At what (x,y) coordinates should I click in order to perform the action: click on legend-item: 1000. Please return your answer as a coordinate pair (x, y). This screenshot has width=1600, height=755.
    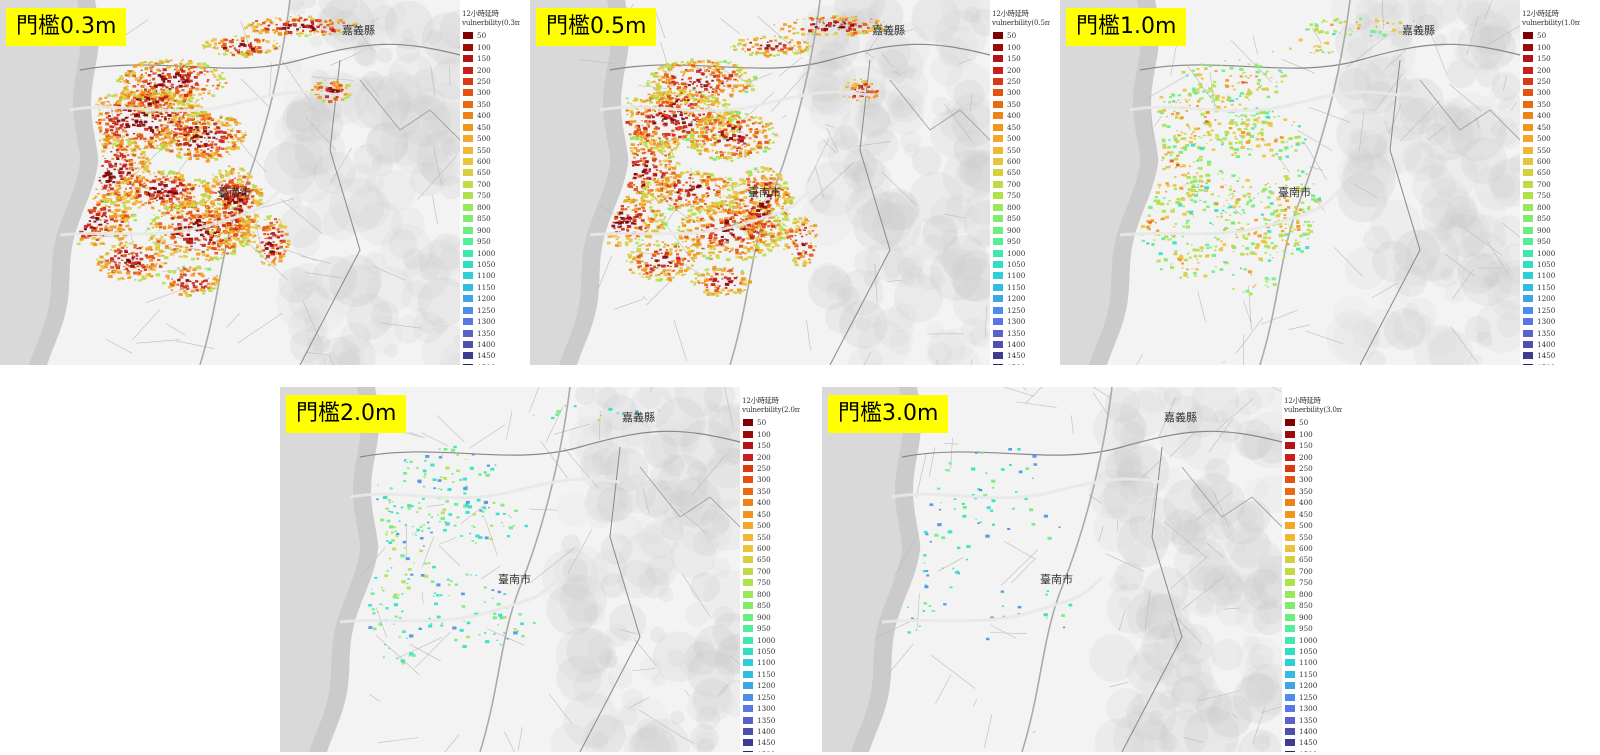
    Looking at the image, I should click on (479, 252).